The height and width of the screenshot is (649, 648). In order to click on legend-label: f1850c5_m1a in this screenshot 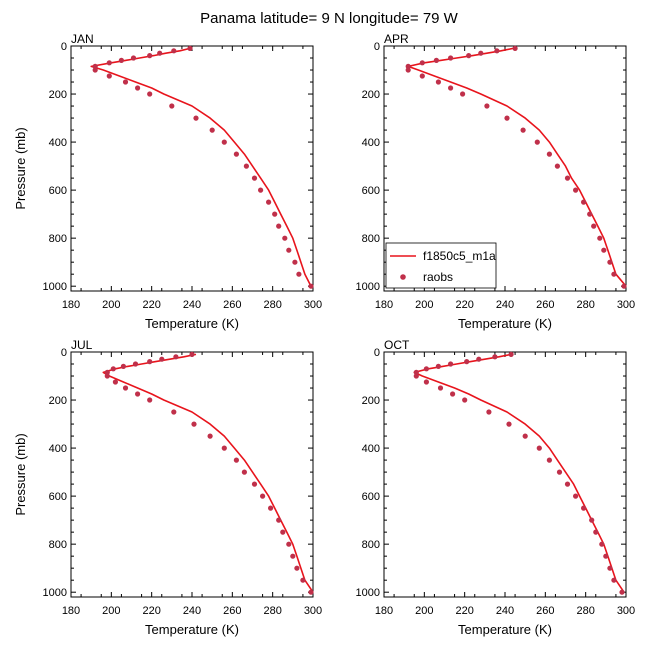, I will do `click(459, 256)`.